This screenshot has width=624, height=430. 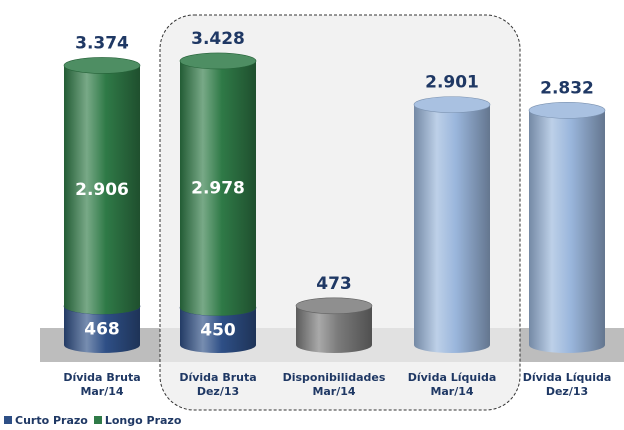 What do you see at coordinates (102, 384) in the screenshot?
I see `x-tick-label: Dívida Bruta Mar/14` at bounding box center [102, 384].